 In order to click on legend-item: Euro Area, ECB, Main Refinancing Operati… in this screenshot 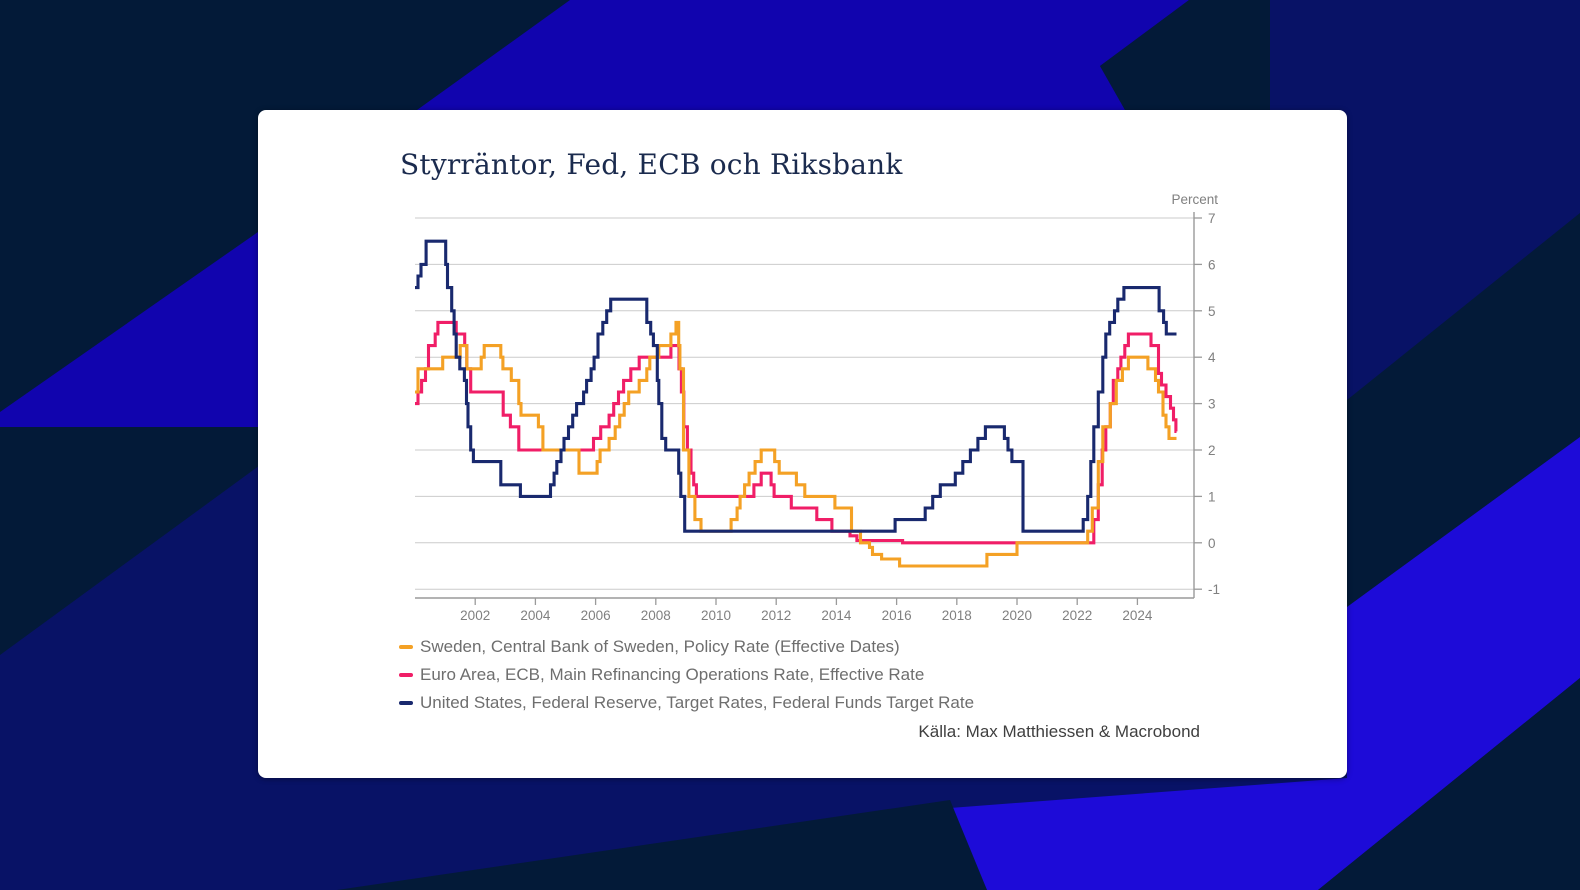, I will do `click(686, 675)`.